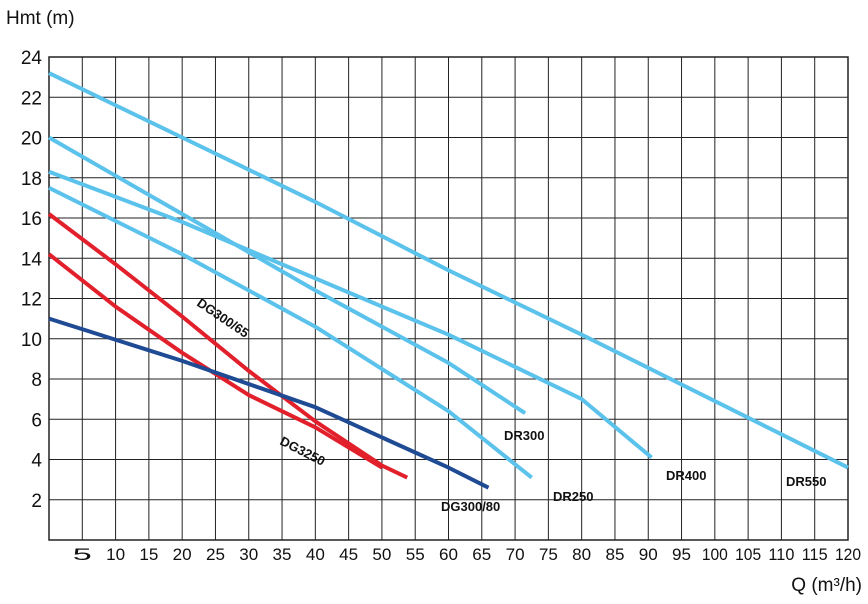 Image resolution: width=868 pixels, height=604 pixels. Describe the element at coordinates (32, 58) in the screenshot. I see `y-tick-label: 24` at that location.